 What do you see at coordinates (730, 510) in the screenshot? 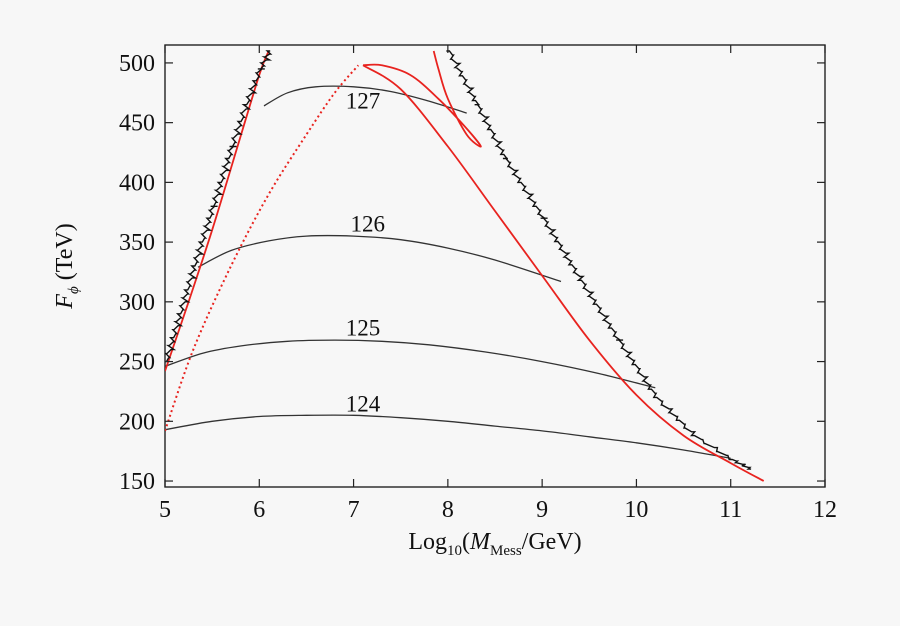
I see `x-tick-label: 11` at bounding box center [730, 510].